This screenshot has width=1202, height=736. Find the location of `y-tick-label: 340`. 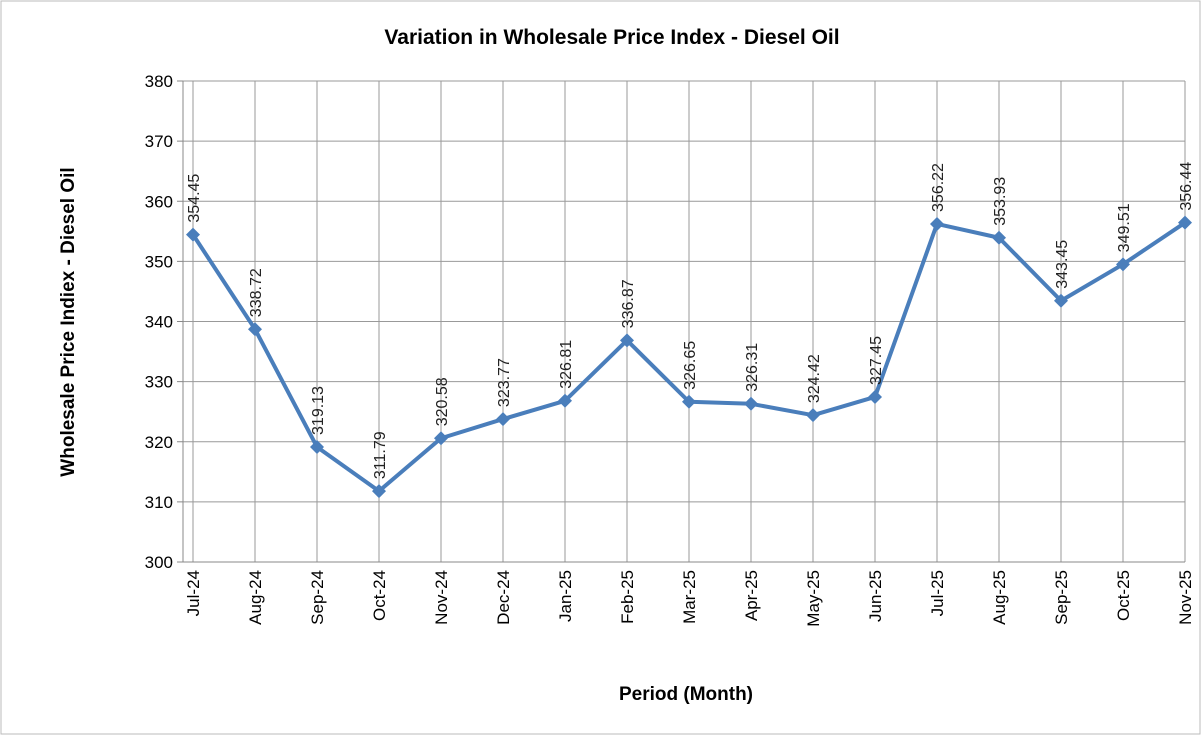

y-tick-label: 340 is located at coordinates (159, 322).